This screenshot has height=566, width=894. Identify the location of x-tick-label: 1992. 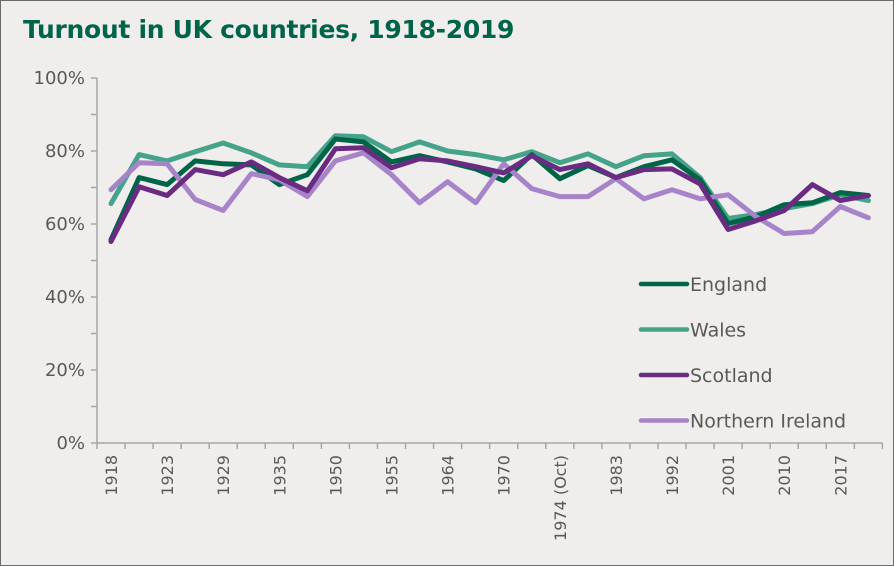
(672, 475).